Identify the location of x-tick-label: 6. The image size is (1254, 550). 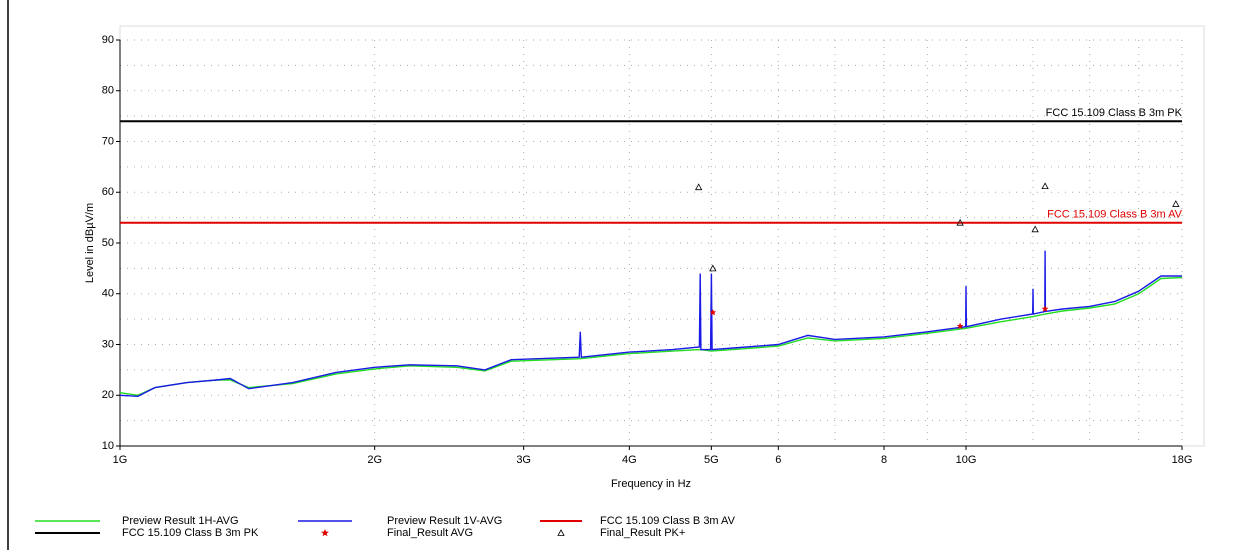
(778, 460).